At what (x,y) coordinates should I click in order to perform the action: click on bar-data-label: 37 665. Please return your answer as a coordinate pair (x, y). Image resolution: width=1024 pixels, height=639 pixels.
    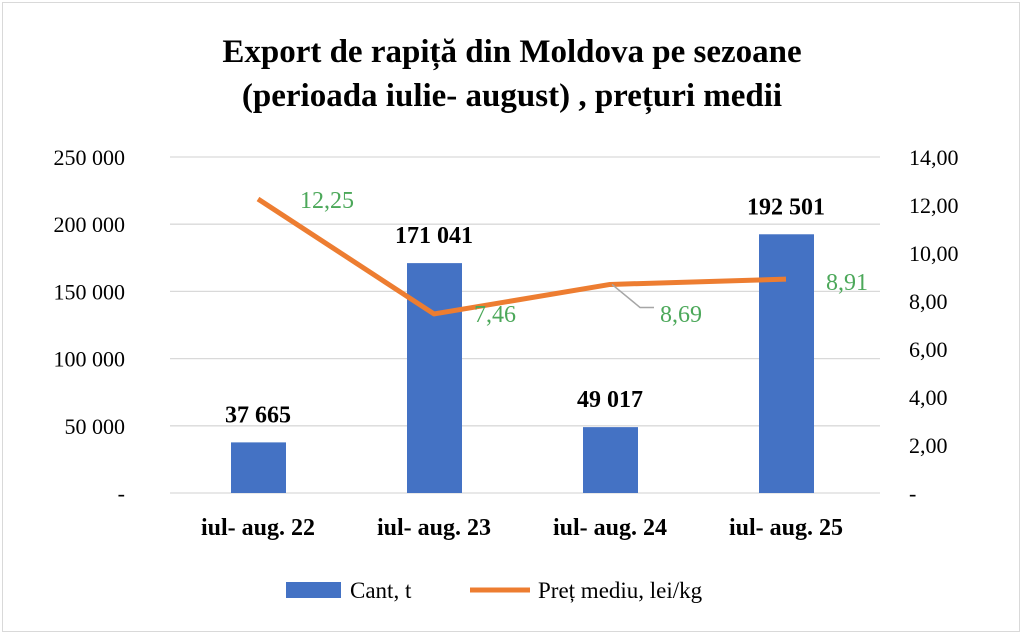
    Looking at the image, I should click on (258, 415).